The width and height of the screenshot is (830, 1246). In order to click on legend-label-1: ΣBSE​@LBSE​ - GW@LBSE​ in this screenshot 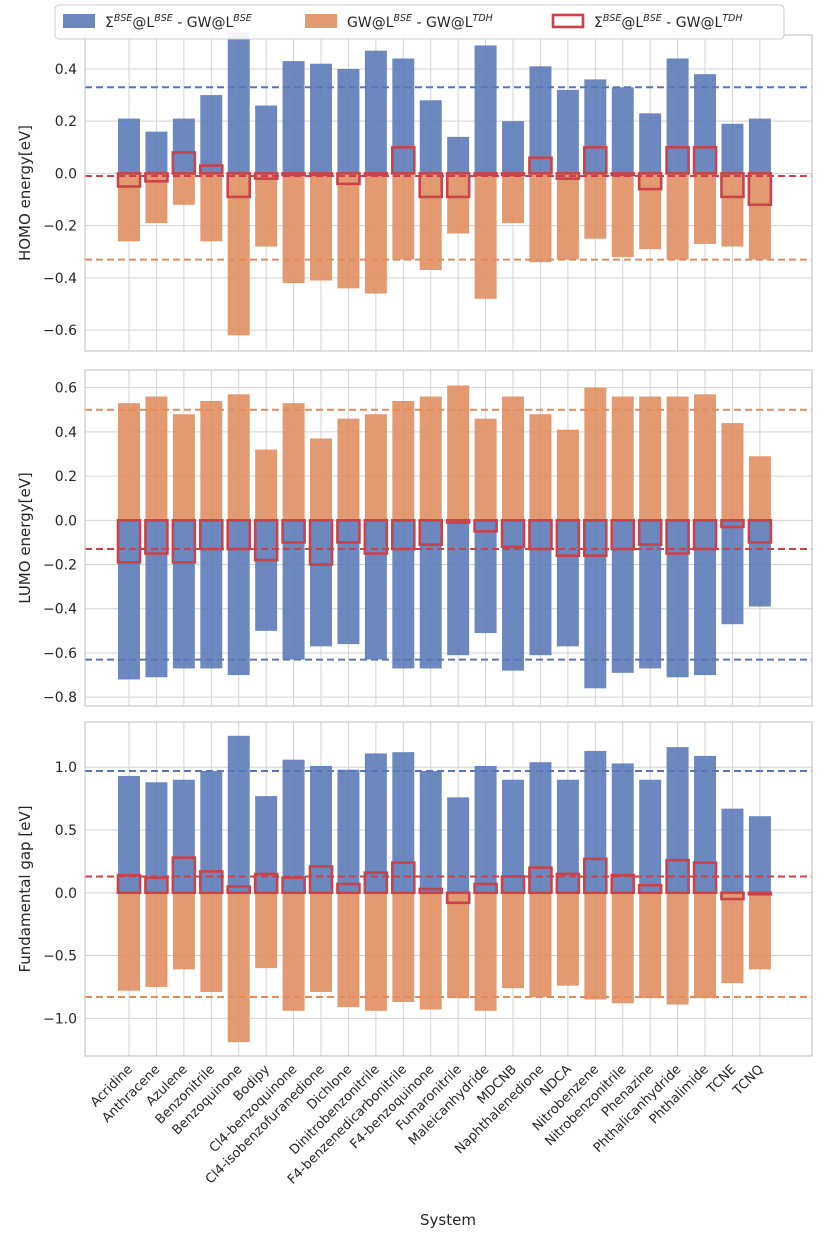, I will do `click(178, 22)`.